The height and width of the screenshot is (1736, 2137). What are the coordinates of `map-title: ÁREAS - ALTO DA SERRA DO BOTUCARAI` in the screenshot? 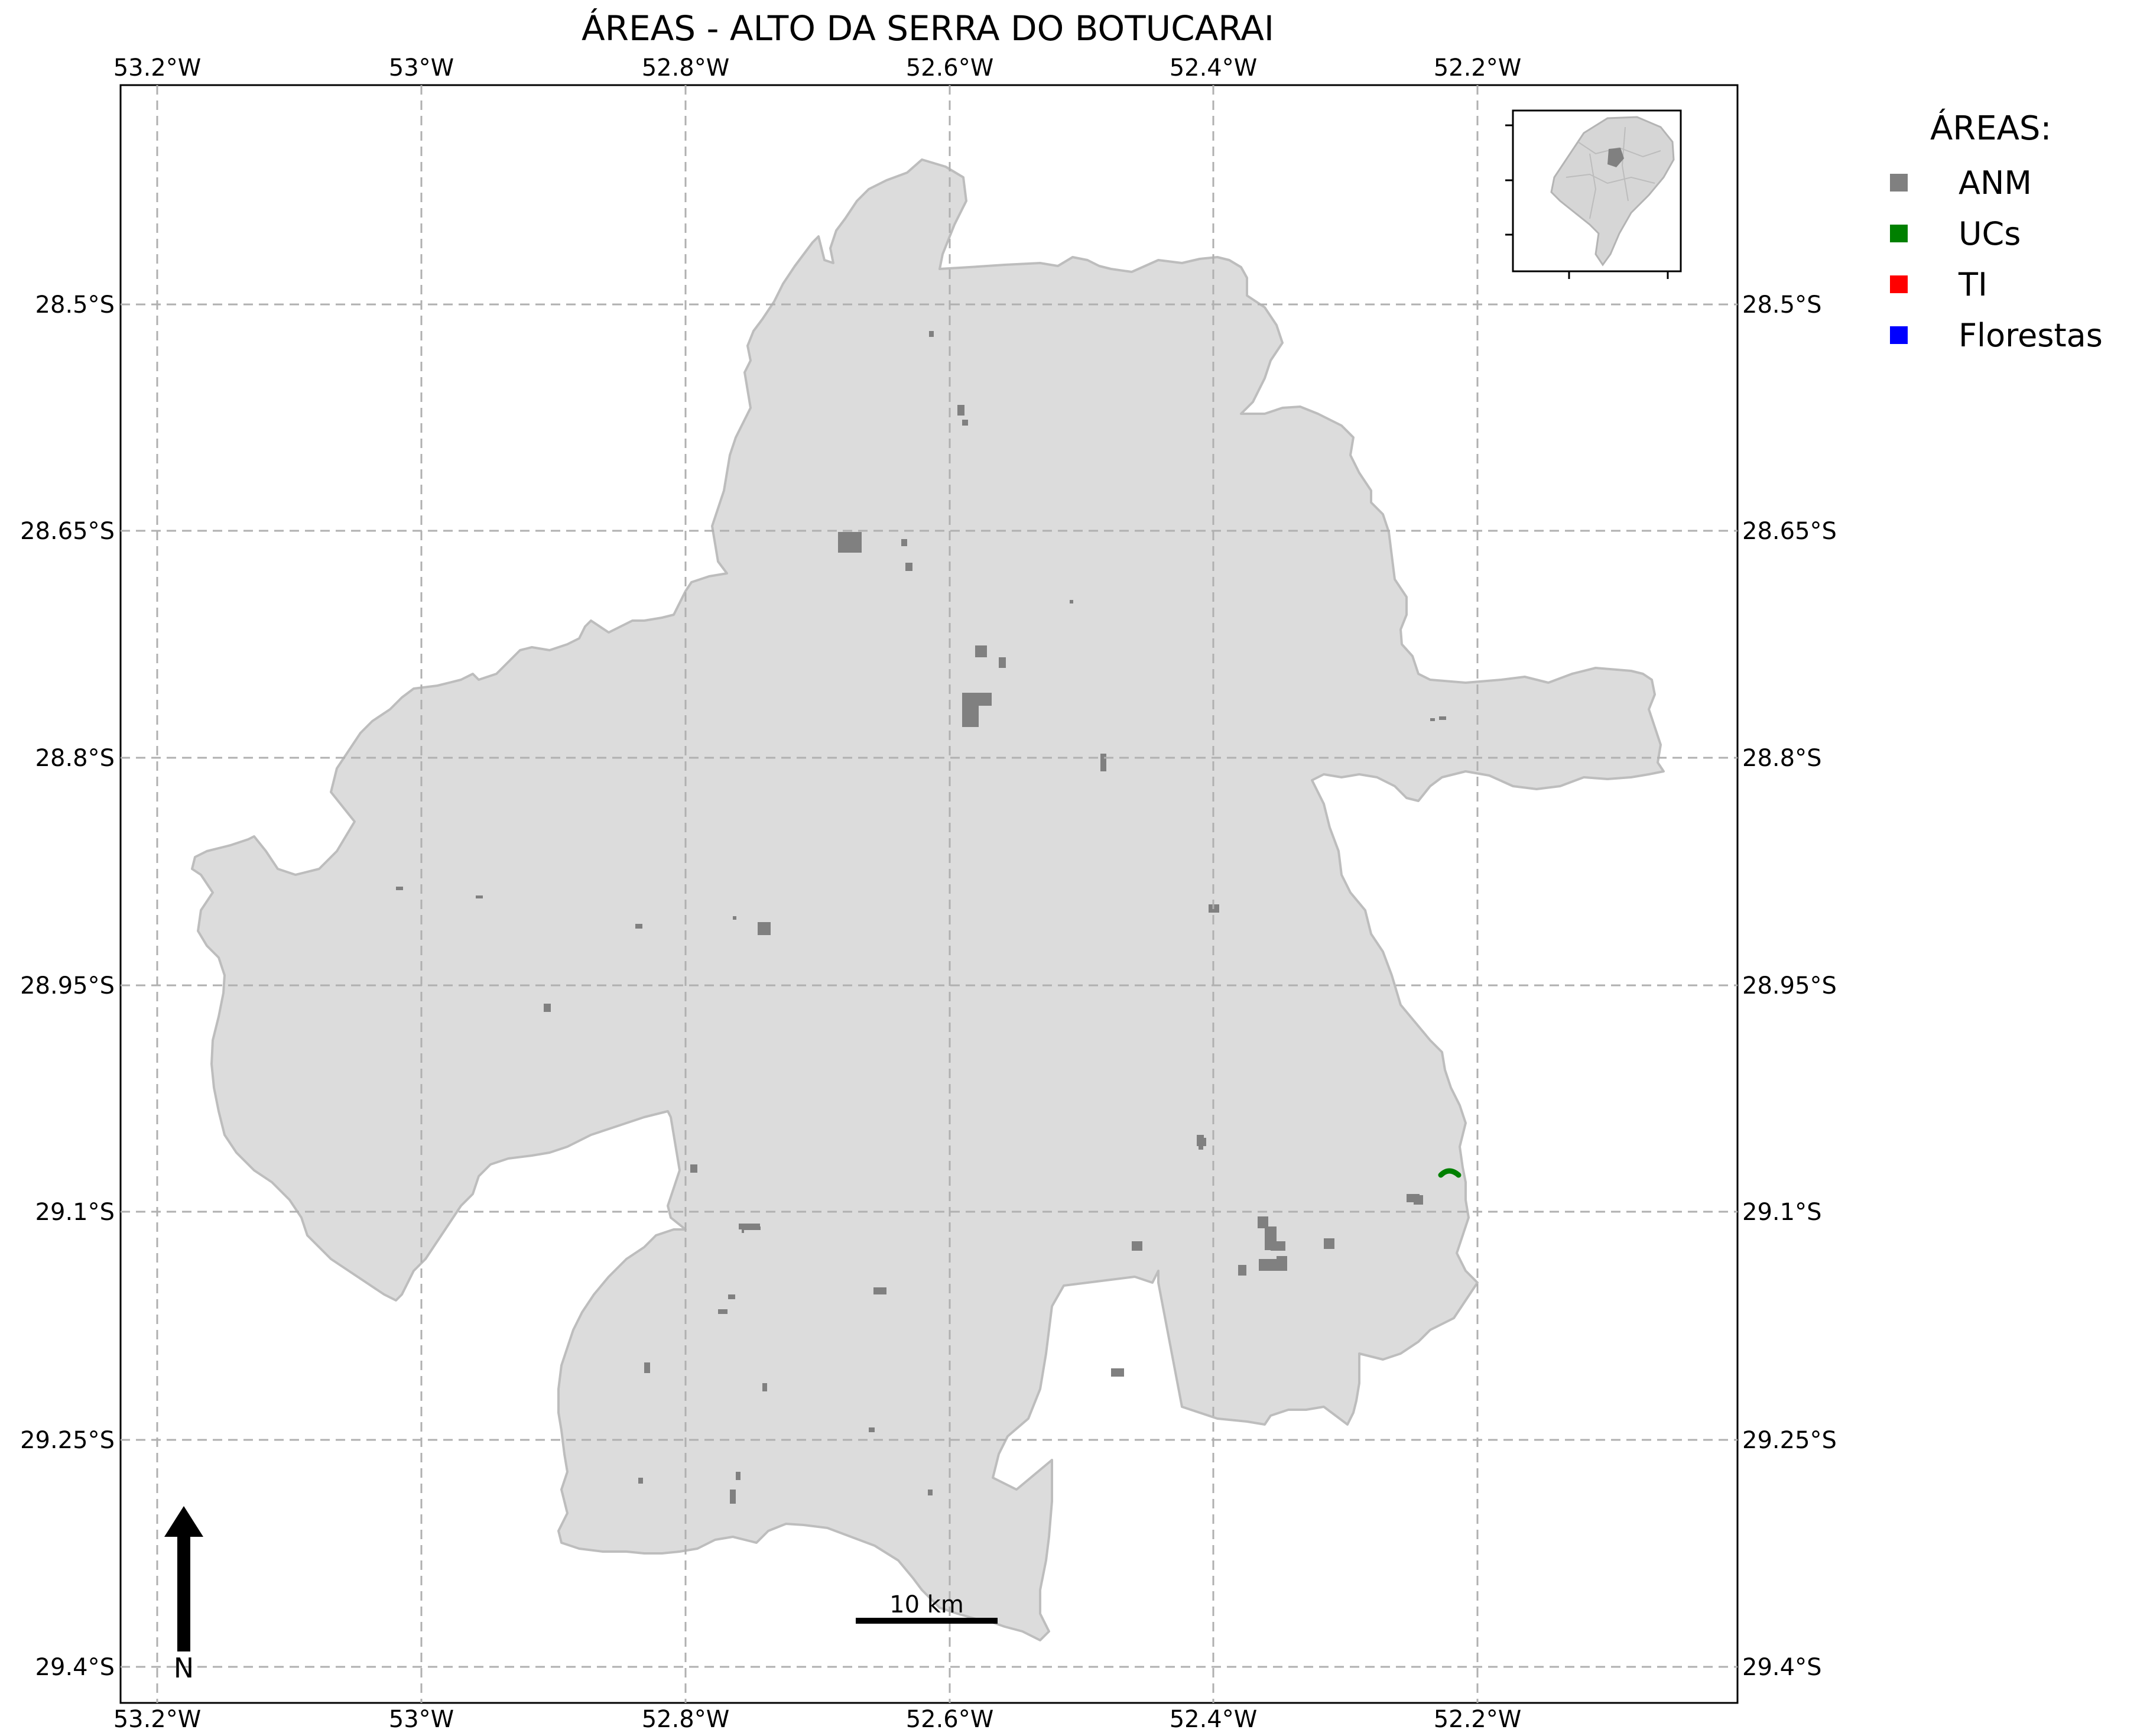 It's located at (928, 28).